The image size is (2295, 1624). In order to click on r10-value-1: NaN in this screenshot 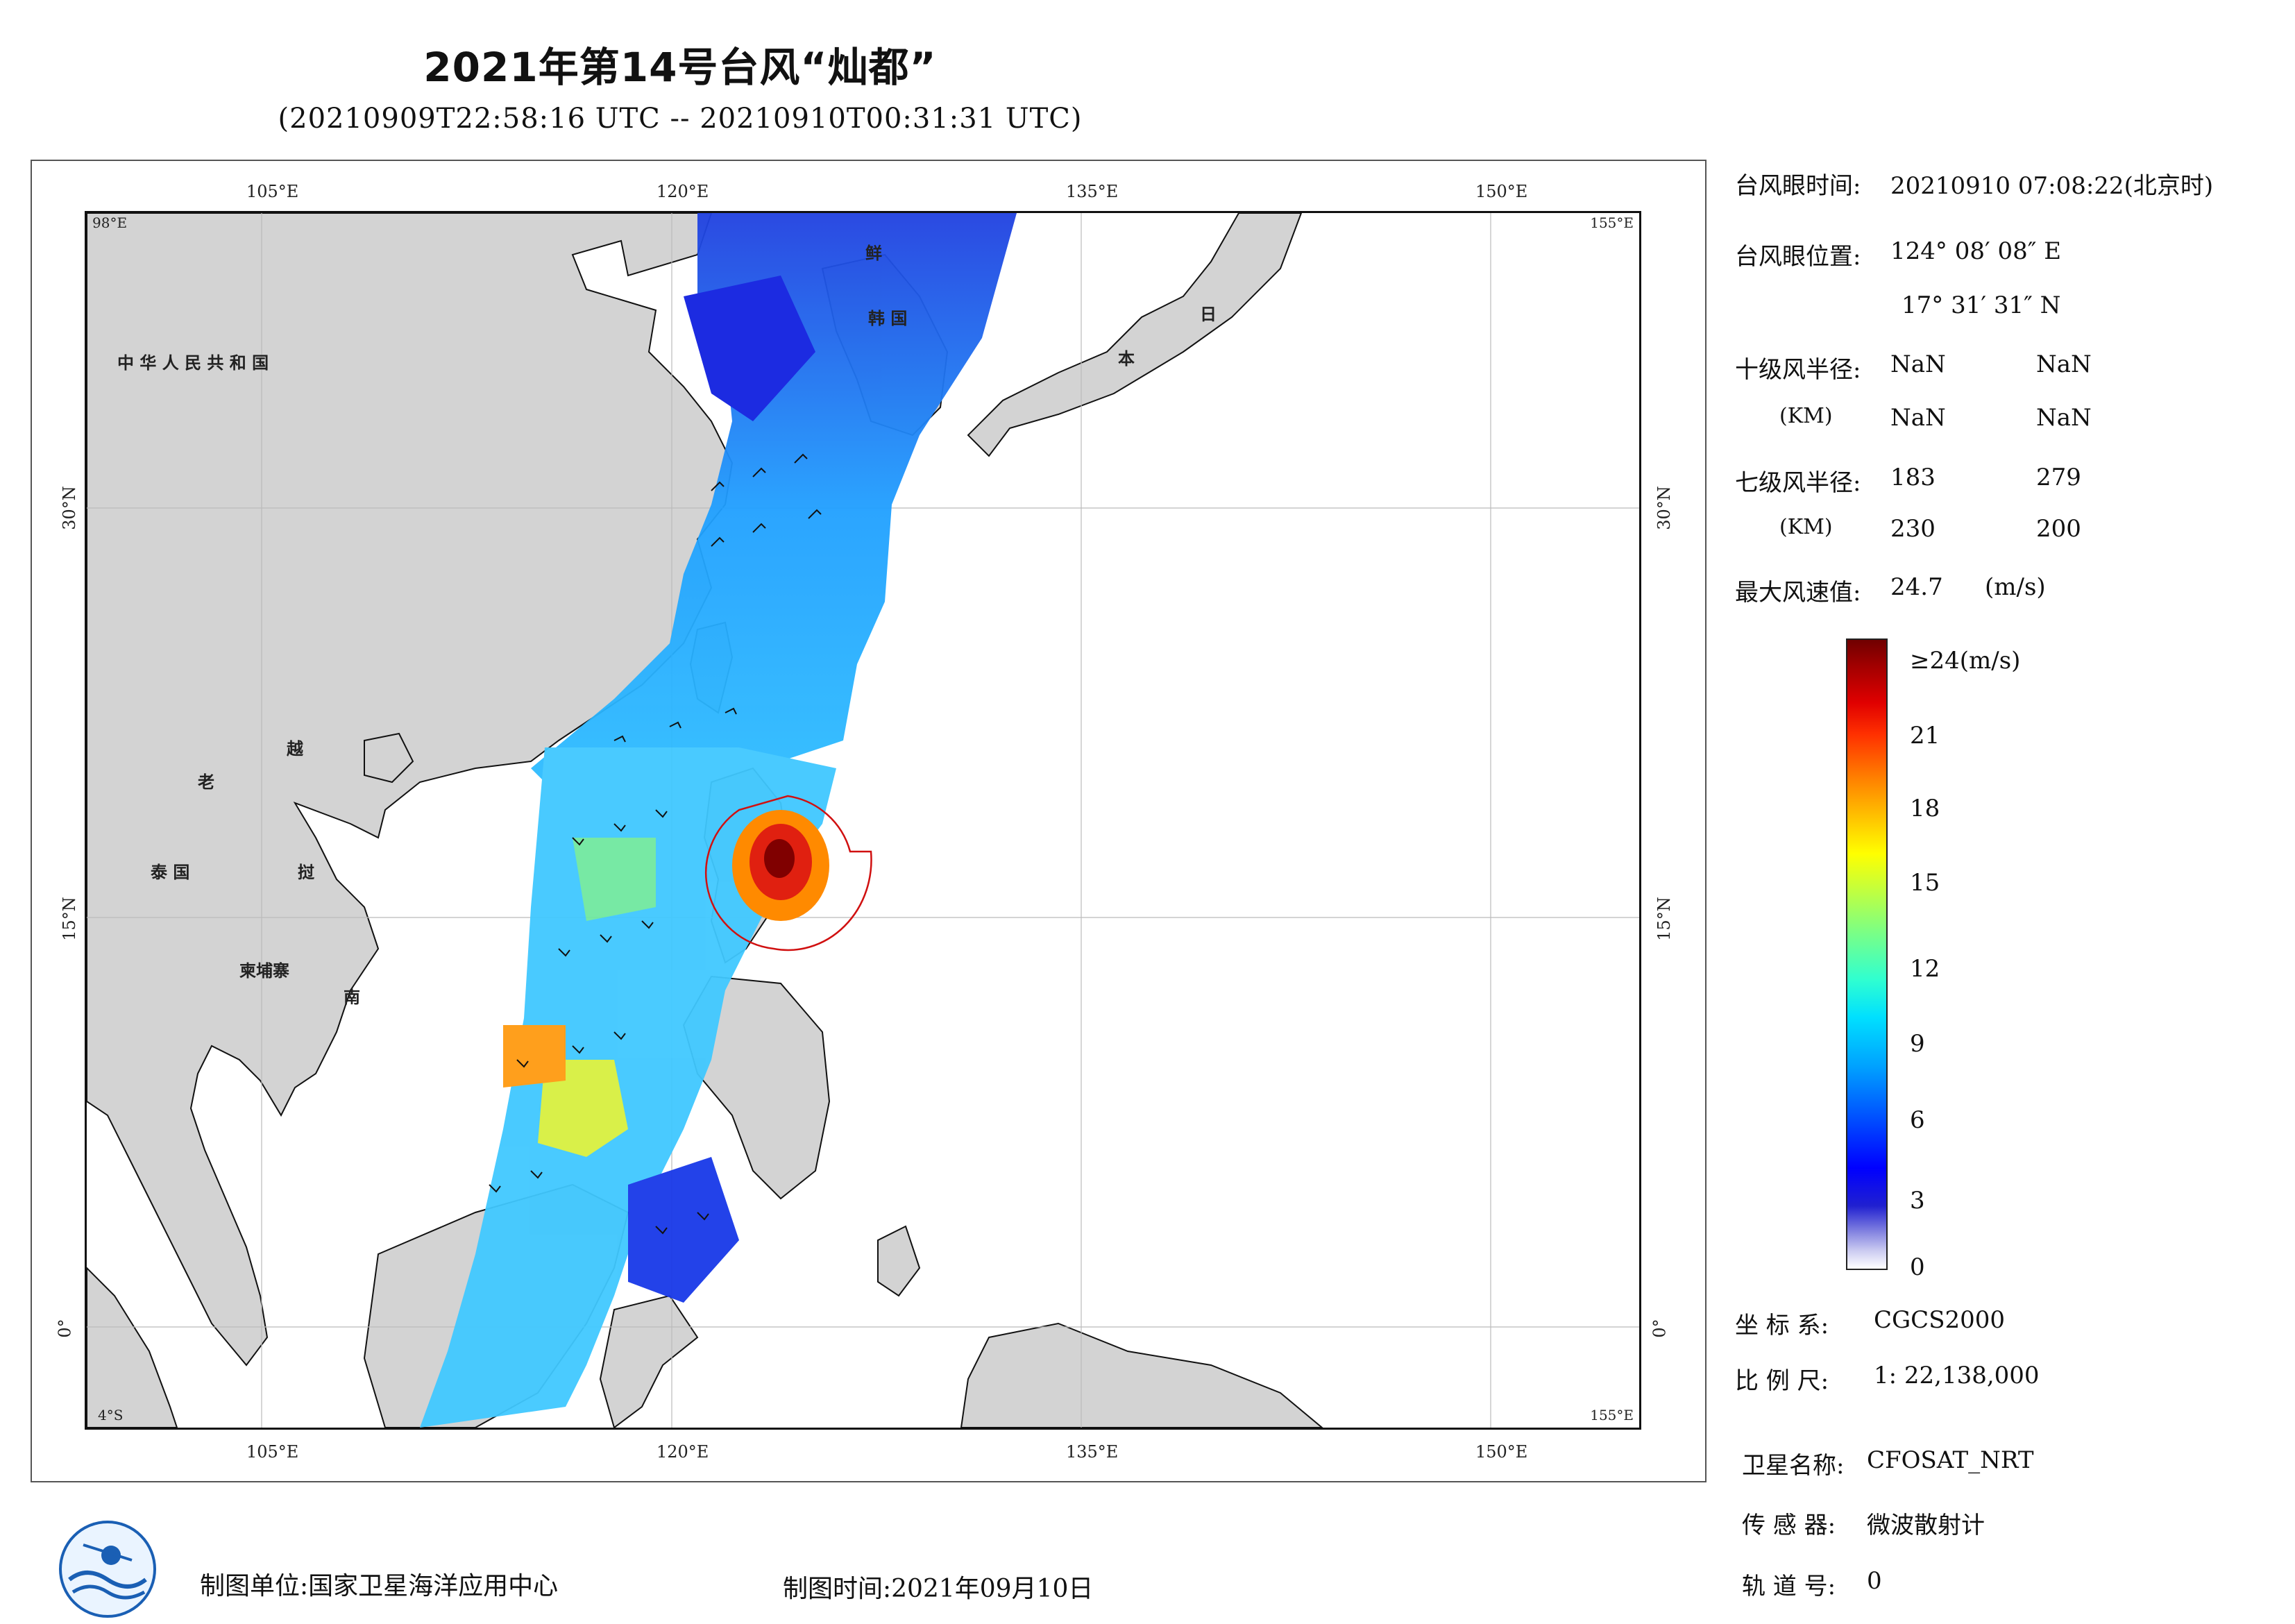, I will do `click(1918, 364)`.